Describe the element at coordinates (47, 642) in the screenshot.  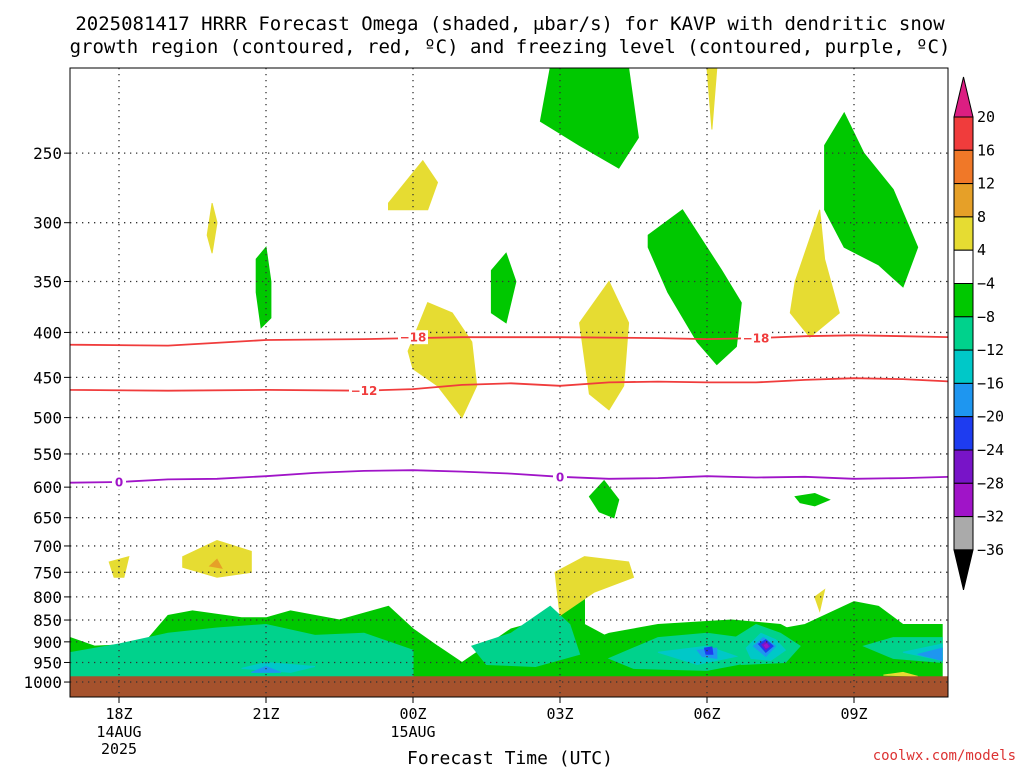
I see `y-tick-label: 900` at that location.